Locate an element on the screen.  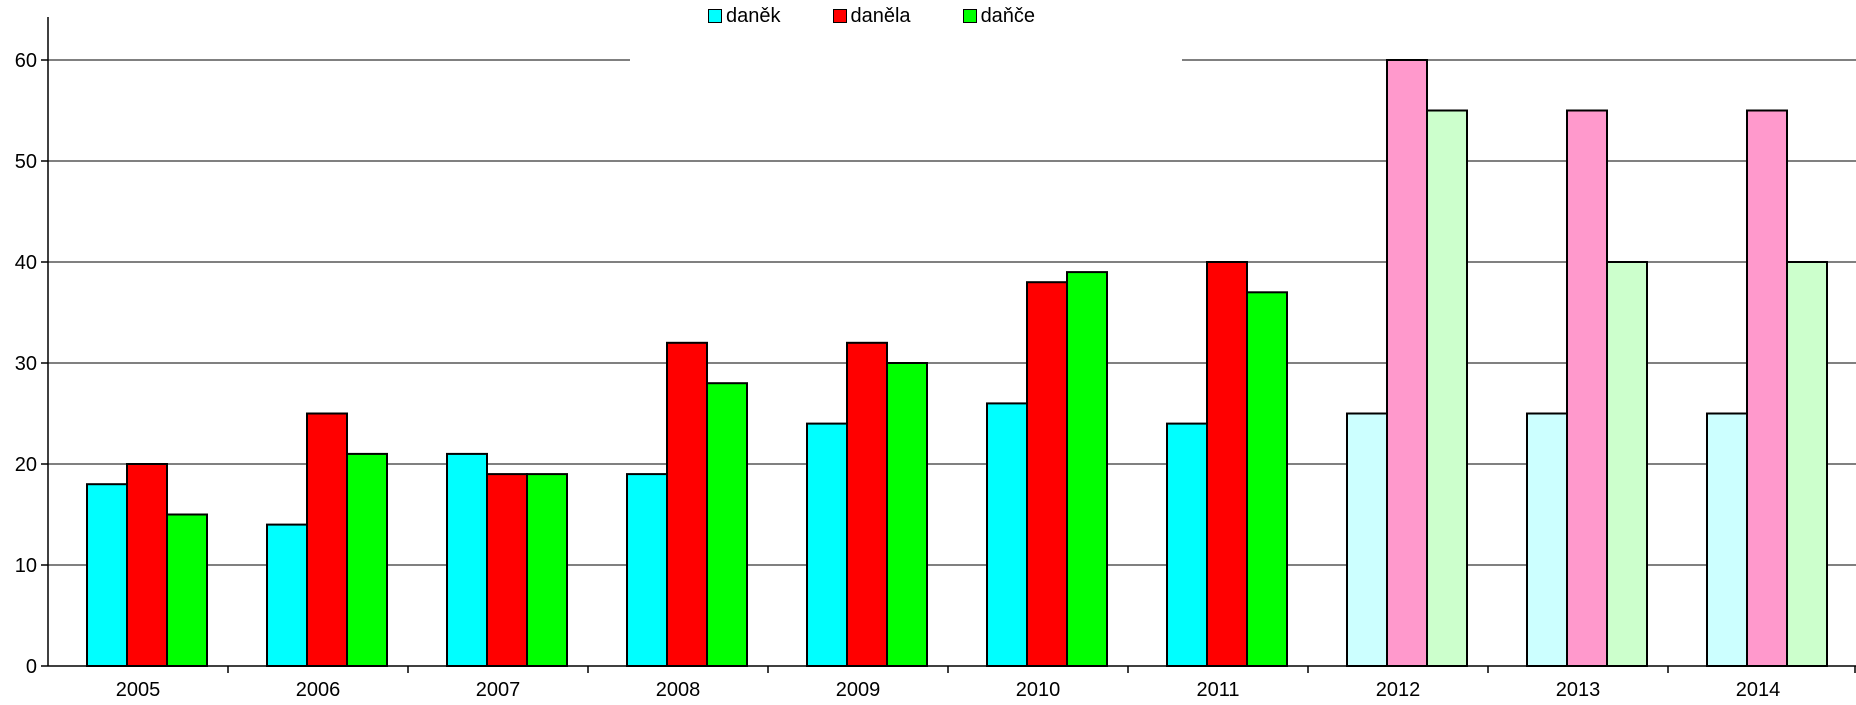
legend-swatch-danek is located at coordinates (715, 16).